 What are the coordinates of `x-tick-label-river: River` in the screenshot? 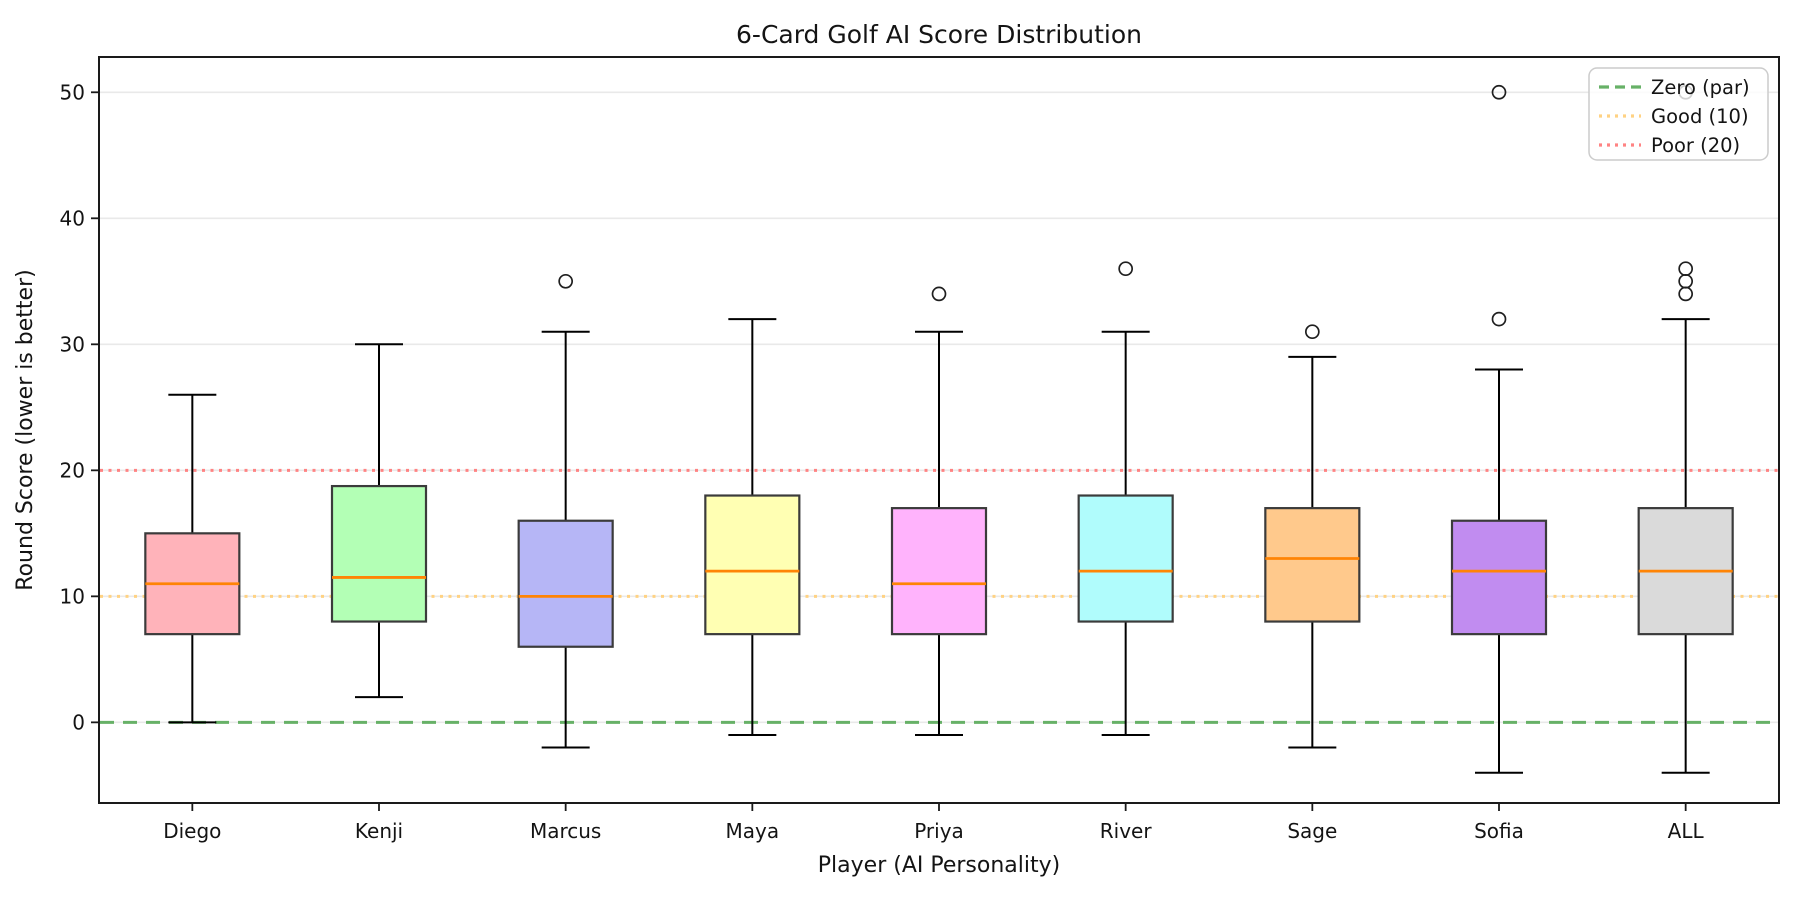 It's located at (1126, 831).